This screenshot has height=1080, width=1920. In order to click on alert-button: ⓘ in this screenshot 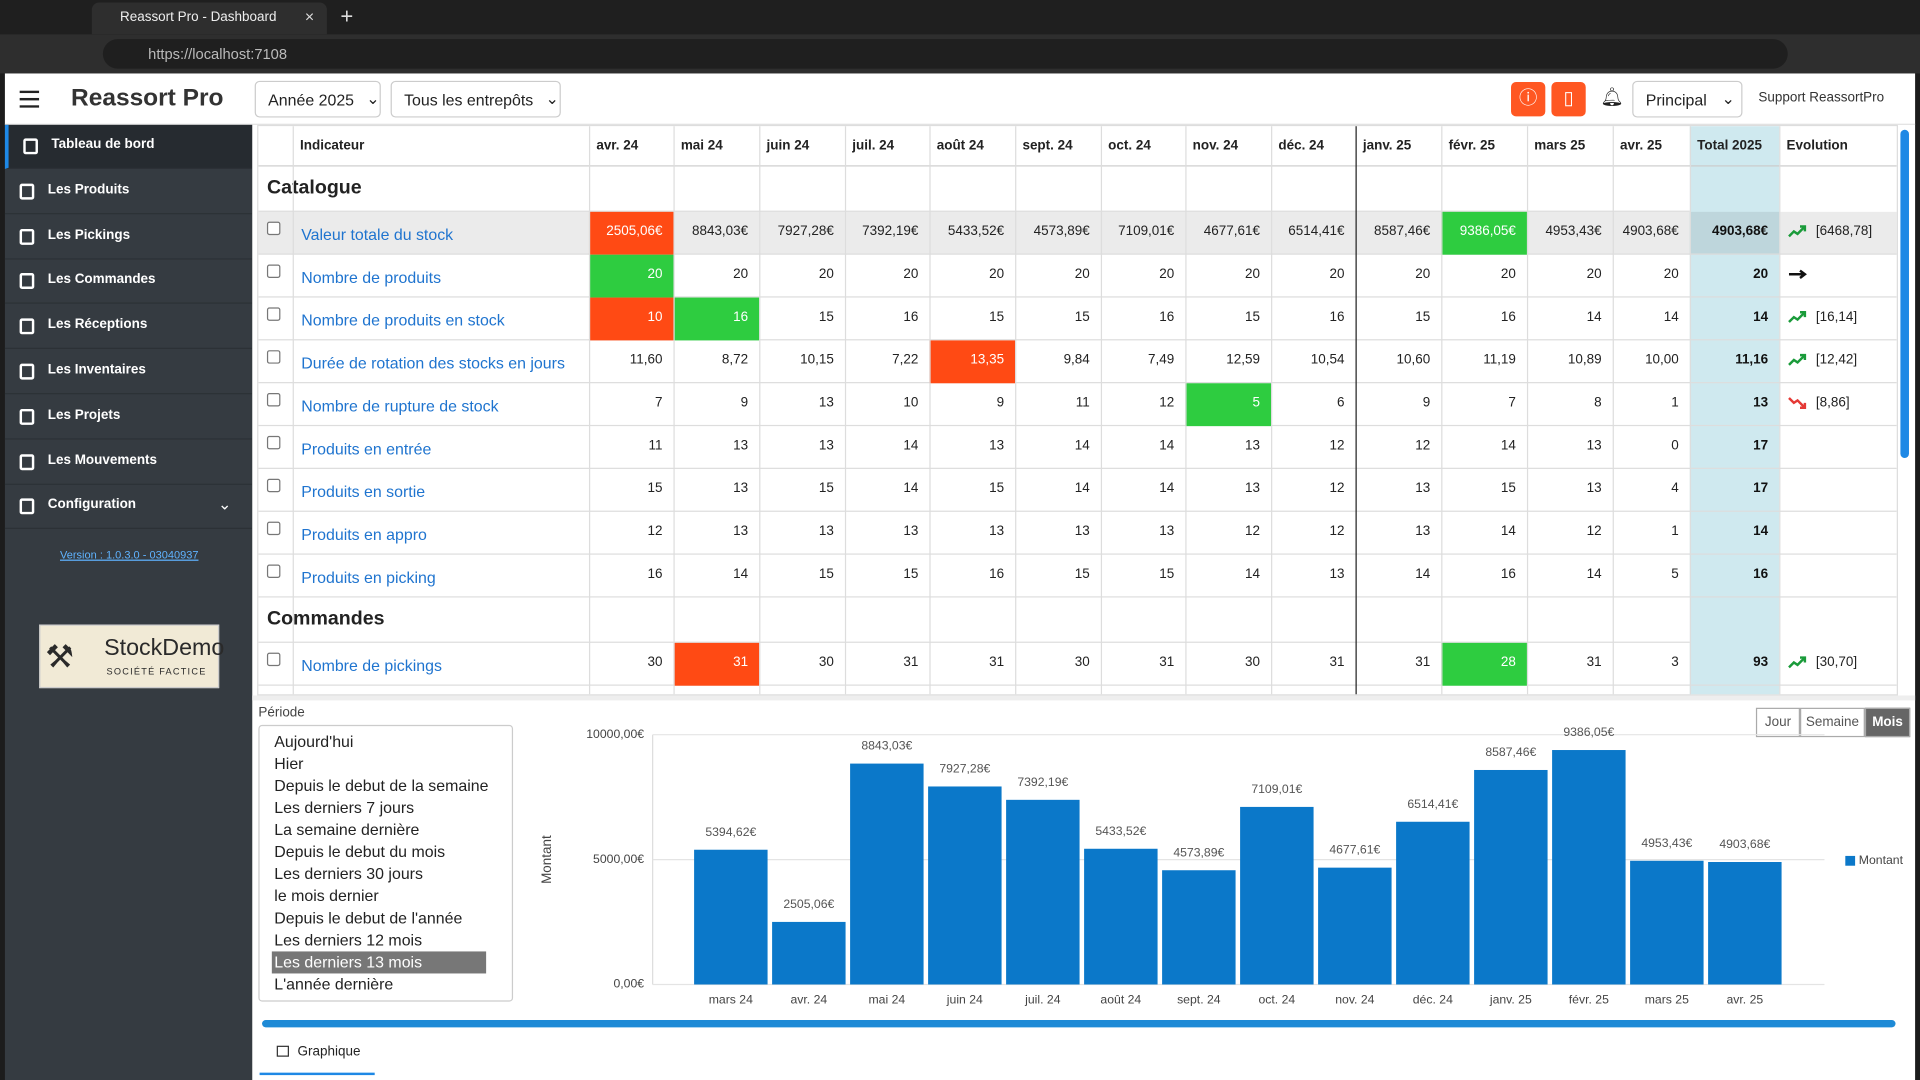, I will do `click(1528, 99)`.